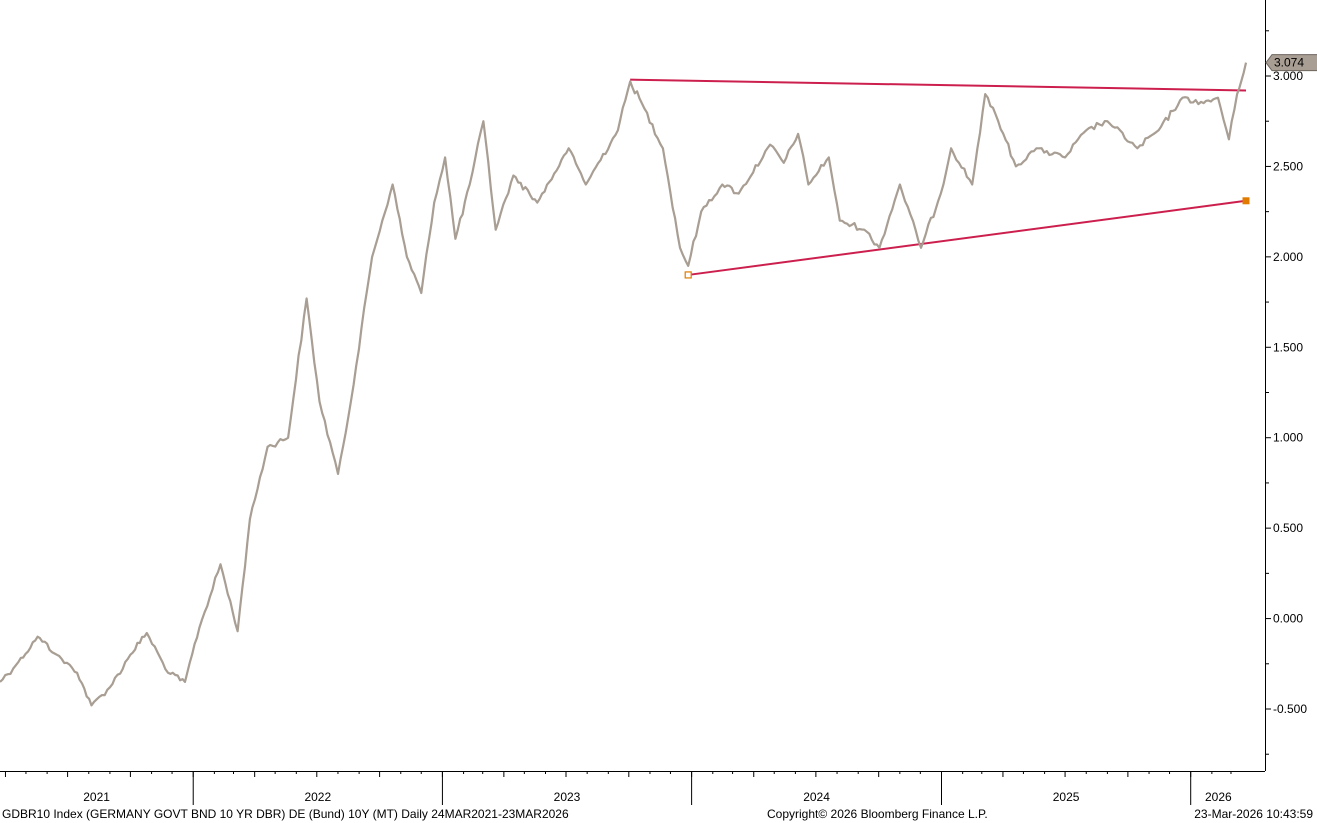 The width and height of the screenshot is (1317, 823). What do you see at coordinates (1290, 709) in the screenshot?
I see `y-tick-label: -0.500` at bounding box center [1290, 709].